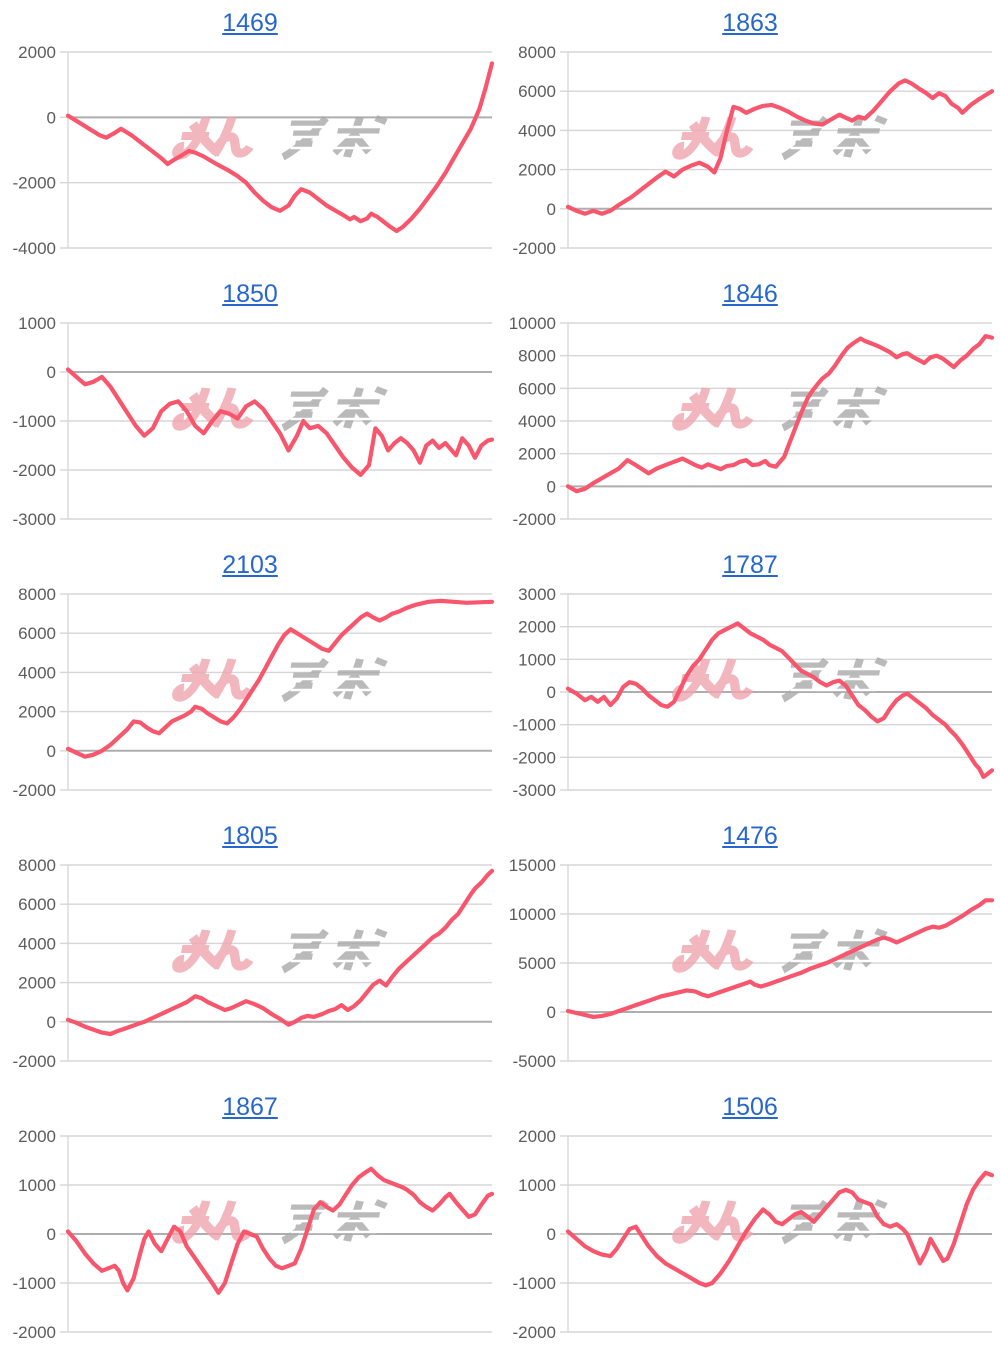 The height and width of the screenshot is (1357, 1000). I want to click on chart-panel-1506: 1506 2000 1000 0 -1000 -2000, so click(750, 1219).